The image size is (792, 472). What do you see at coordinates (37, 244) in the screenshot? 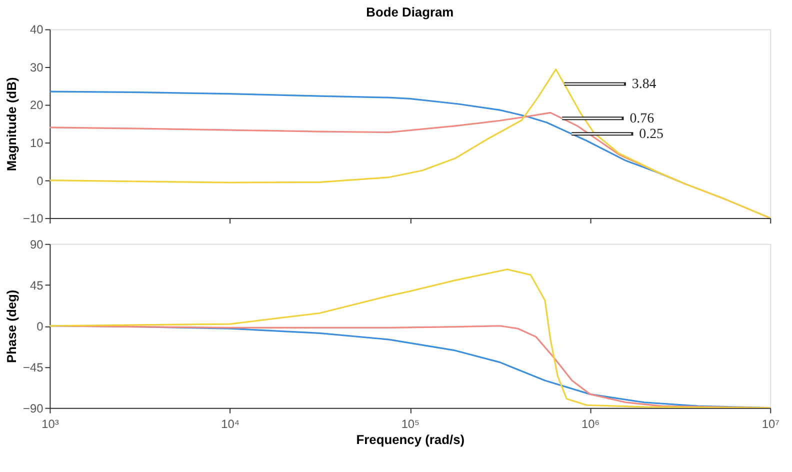
I see `y-tick-label: 90` at bounding box center [37, 244].